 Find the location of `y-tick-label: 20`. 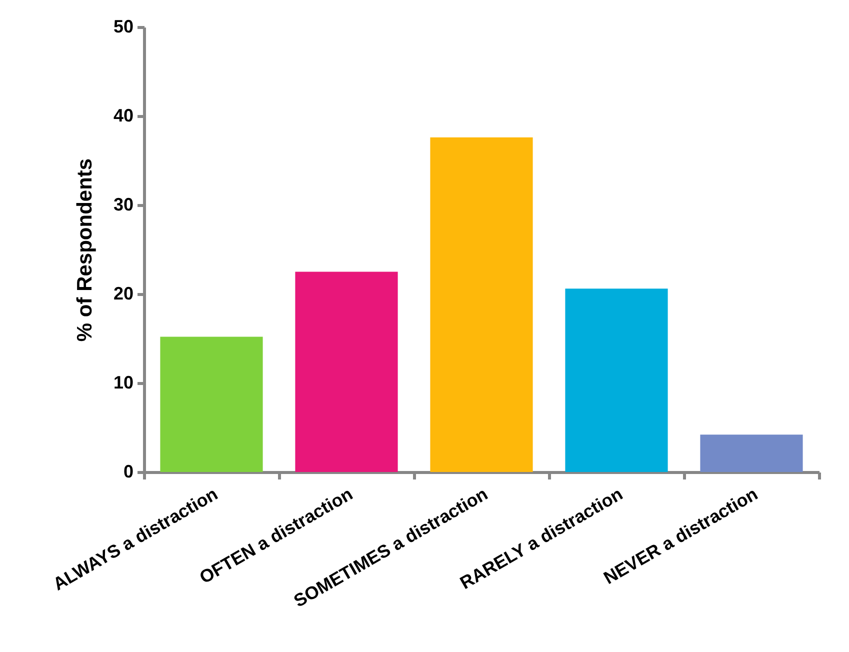

y-tick-label: 20 is located at coordinates (123, 294).